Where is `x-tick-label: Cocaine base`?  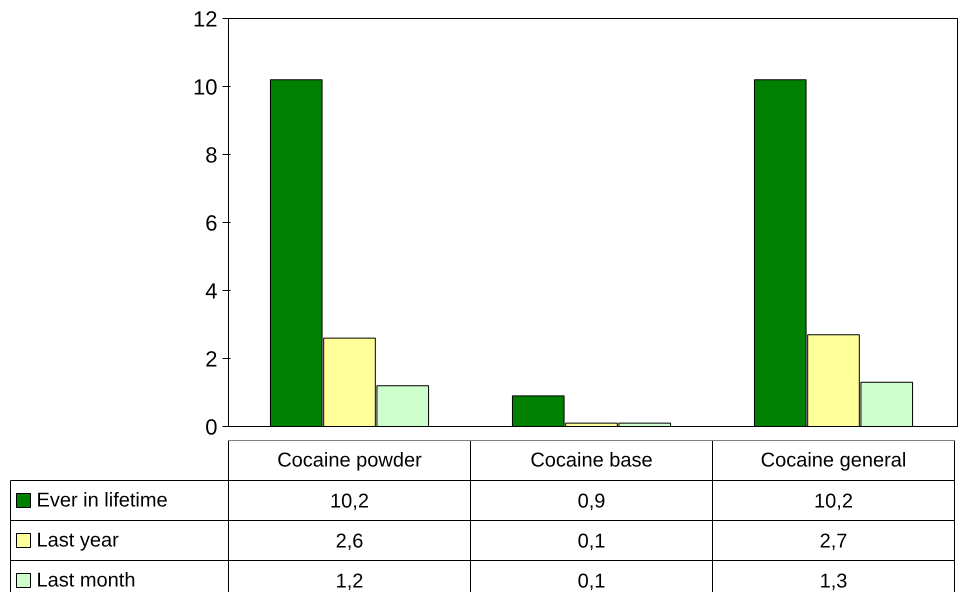 x-tick-label: Cocaine base is located at coordinates (591, 461).